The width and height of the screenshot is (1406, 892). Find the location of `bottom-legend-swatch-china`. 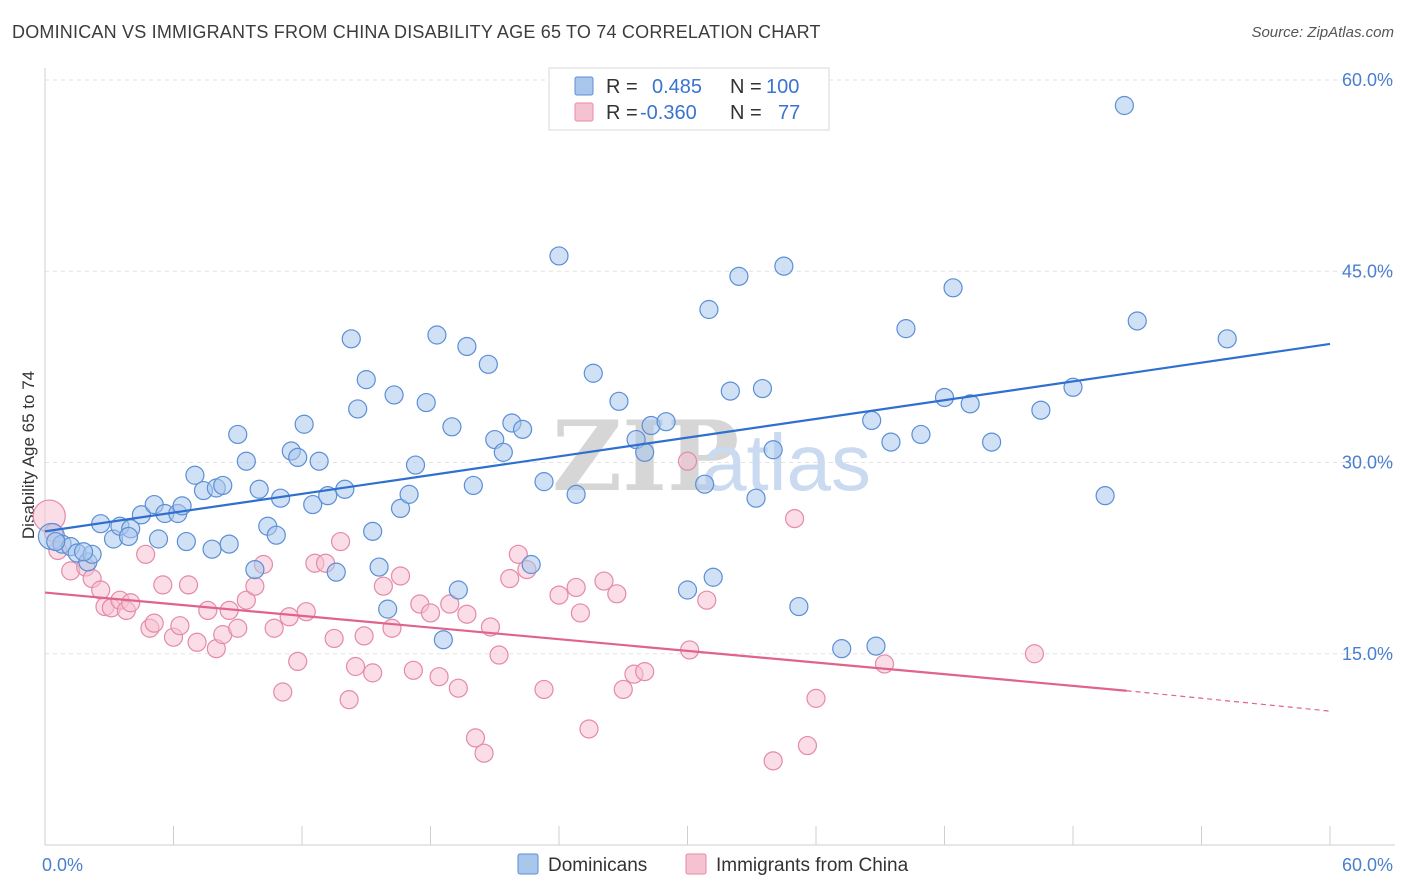

bottom-legend-swatch-china is located at coordinates (696, 864).